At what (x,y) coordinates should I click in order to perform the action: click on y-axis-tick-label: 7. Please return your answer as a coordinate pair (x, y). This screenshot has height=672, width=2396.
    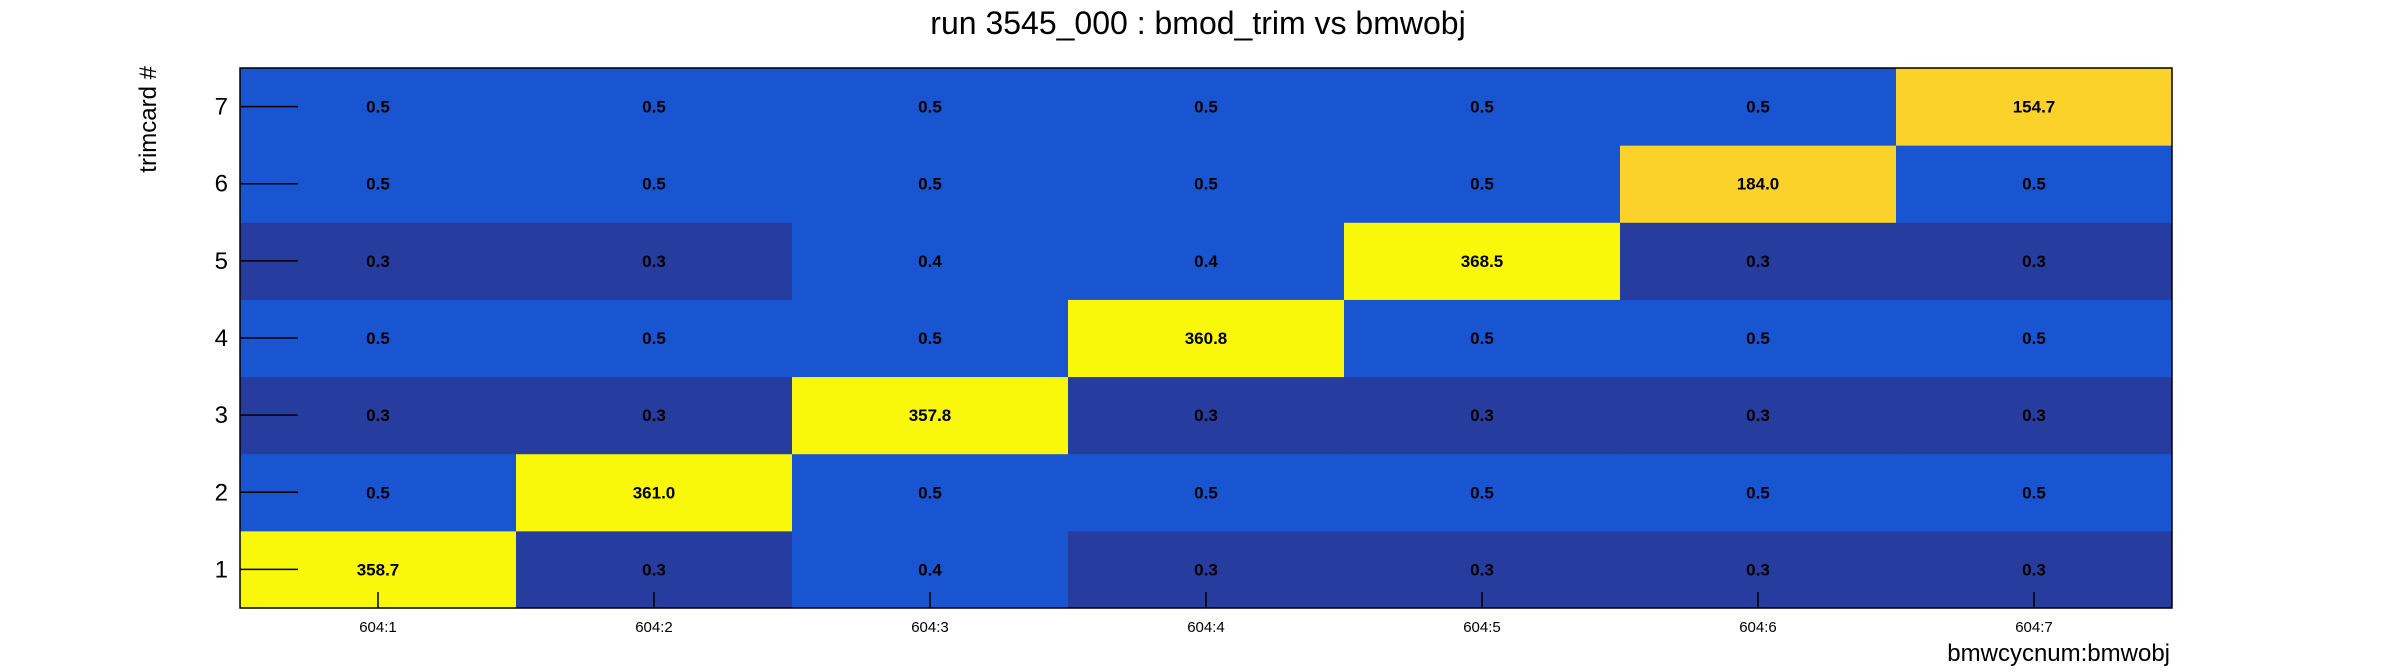
    Looking at the image, I should click on (221, 107).